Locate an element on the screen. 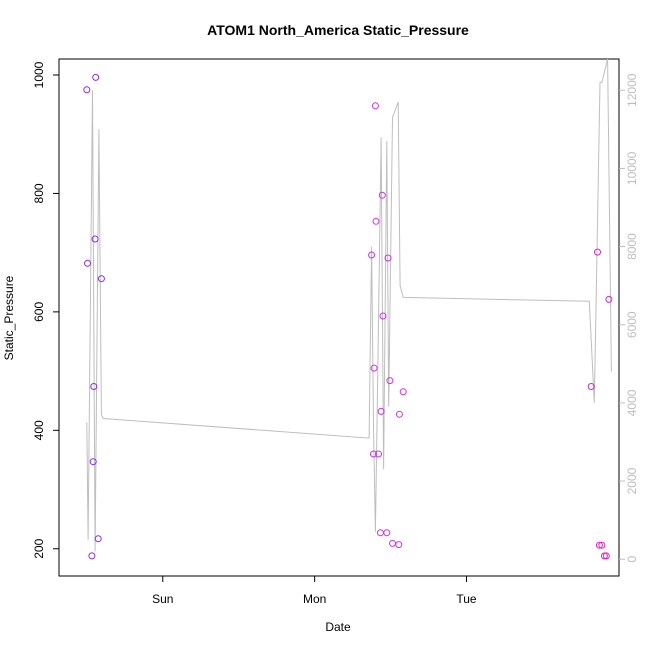 Image resolution: width=650 pixels, height=650 pixels. x-tick-label-2: Tue is located at coordinates (466, 599).